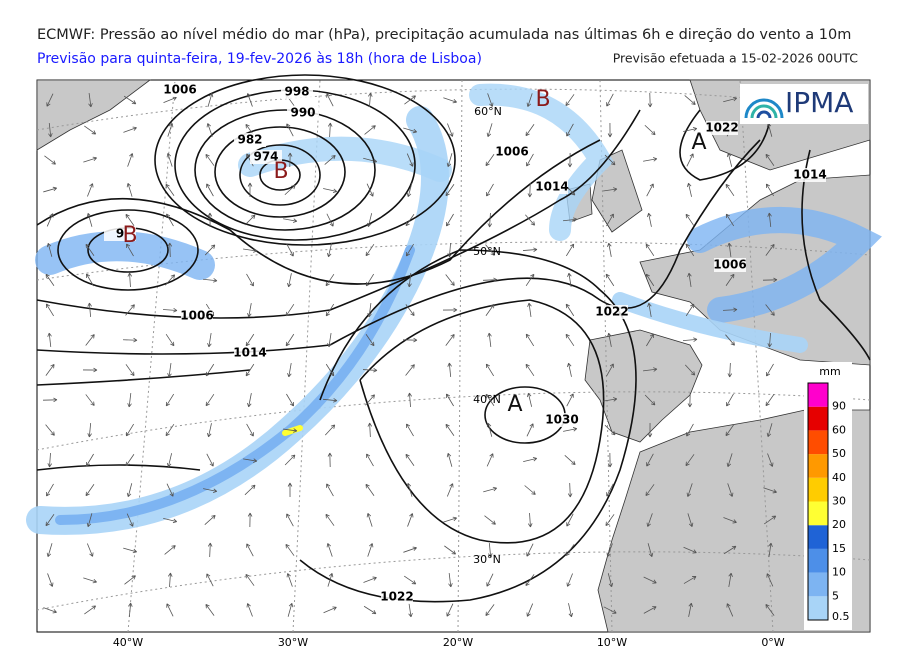  I want to click on latitude-label: 40°N, so click(487, 399).